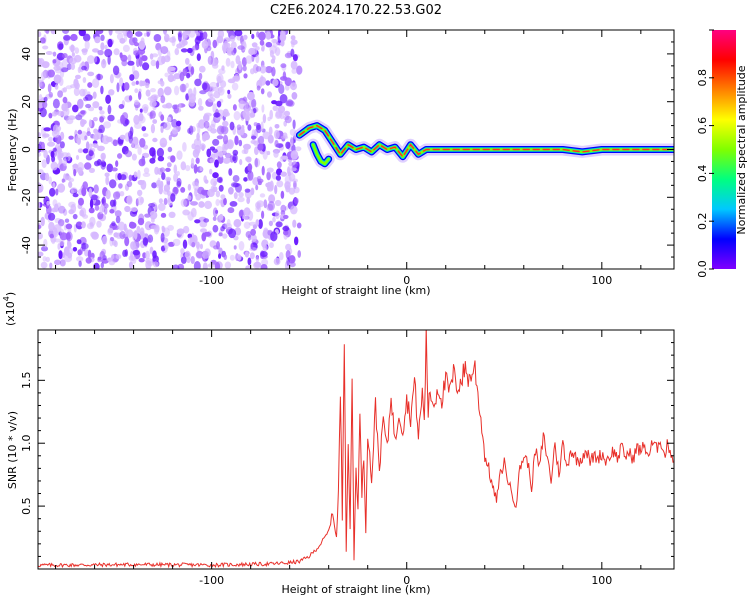 The image size is (750, 600). Describe the element at coordinates (356, 10) in the screenshot. I see `chart-title: C2E6.2024.170.22.53.G02` at that location.